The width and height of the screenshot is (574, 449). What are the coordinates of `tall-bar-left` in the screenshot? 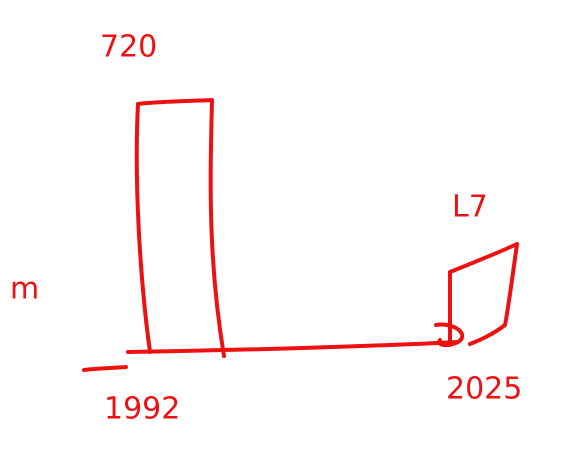 It's located at (143, 228).